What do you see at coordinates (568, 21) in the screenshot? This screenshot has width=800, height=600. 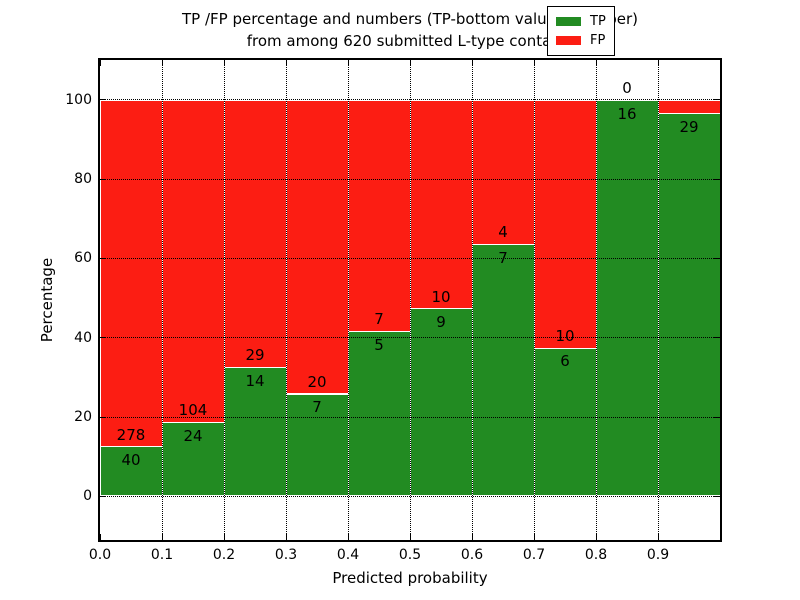 I see `tp-color-swatch` at bounding box center [568, 21].